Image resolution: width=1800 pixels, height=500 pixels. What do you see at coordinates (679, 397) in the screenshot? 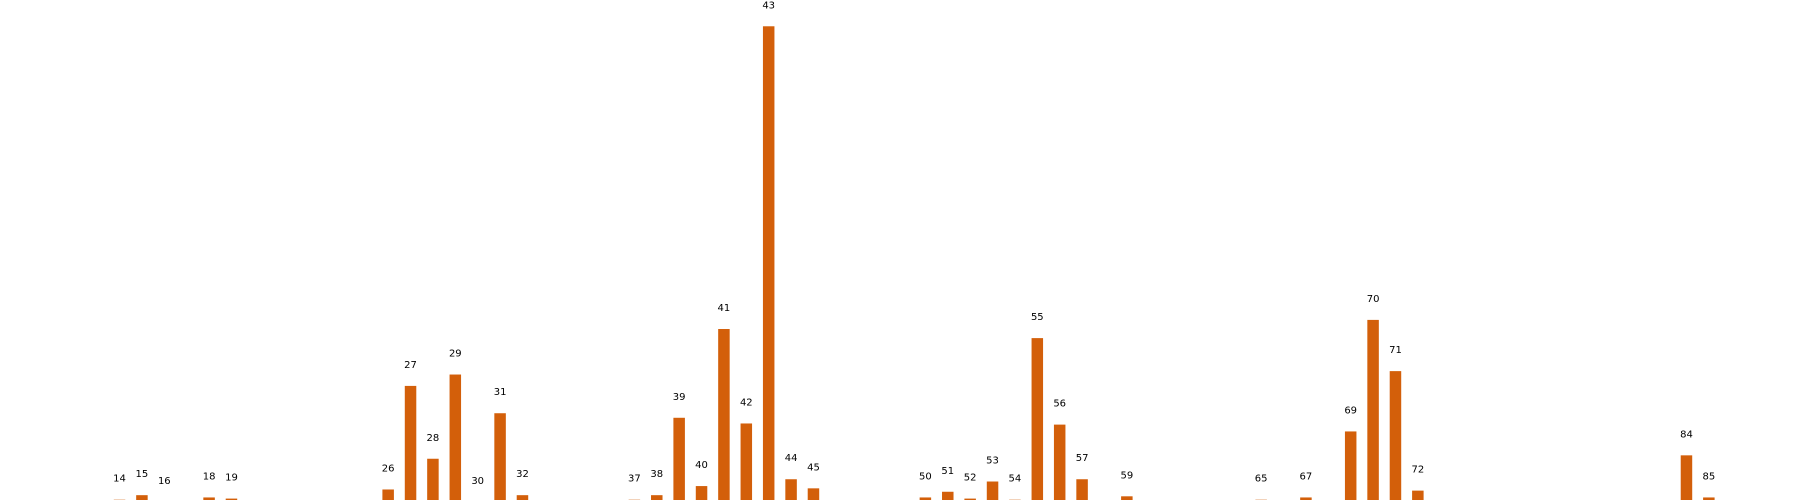
I see `bar-label-39: 39` at bounding box center [679, 397].